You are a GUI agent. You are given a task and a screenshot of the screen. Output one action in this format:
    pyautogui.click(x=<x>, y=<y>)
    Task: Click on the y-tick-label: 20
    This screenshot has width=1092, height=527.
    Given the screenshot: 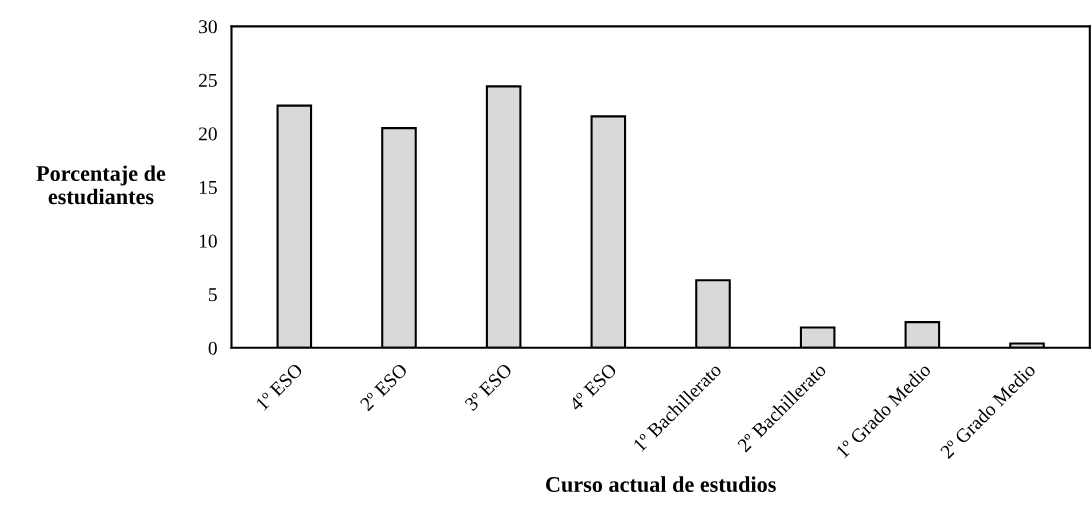 What is the action you would take?
    pyautogui.click(x=208, y=134)
    